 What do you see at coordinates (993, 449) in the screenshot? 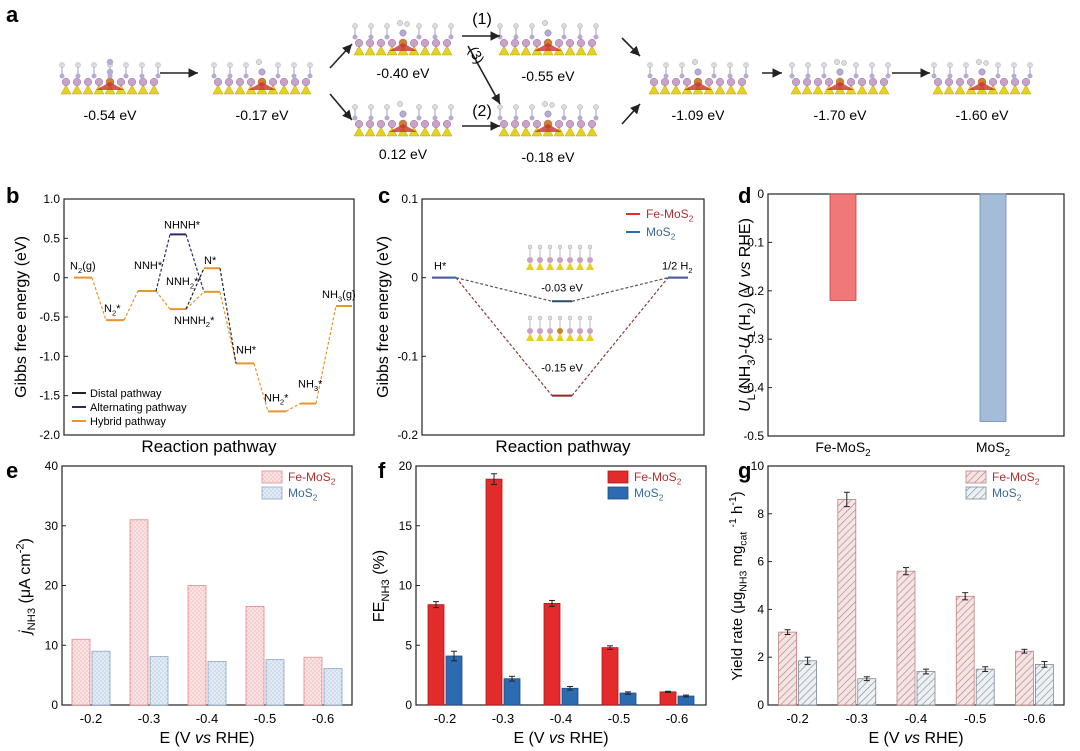
I see `x-tick-label: MoS2` at bounding box center [993, 449].